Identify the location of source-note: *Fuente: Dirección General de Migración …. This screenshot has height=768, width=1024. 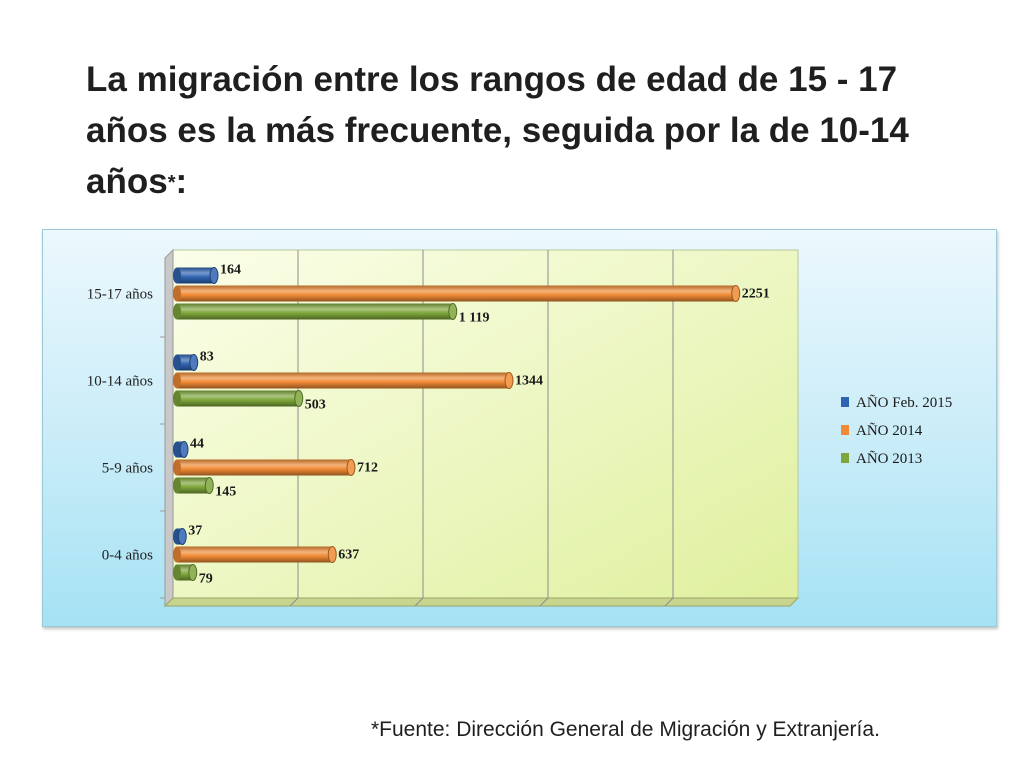
(625, 729).